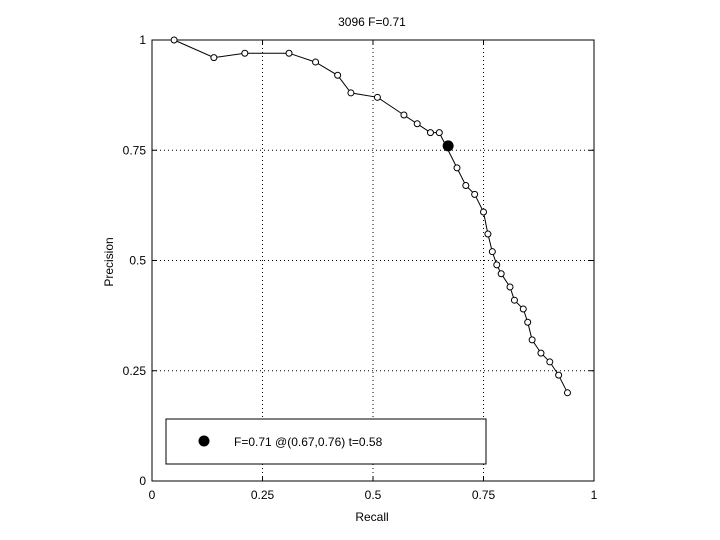 This screenshot has width=720, height=540. I want to click on legend-marker, so click(204, 441).